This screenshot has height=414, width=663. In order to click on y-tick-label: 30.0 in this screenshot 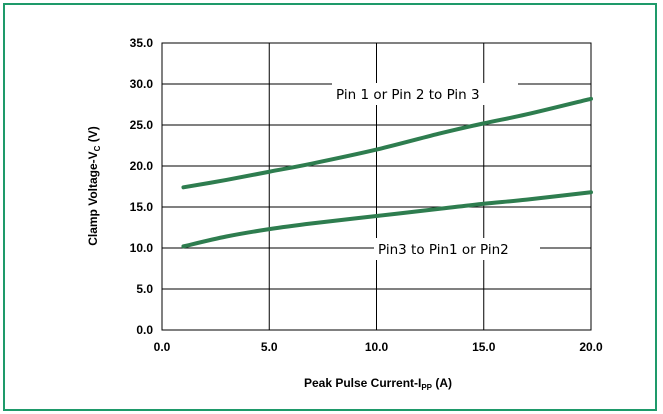, I will do `click(142, 84)`.